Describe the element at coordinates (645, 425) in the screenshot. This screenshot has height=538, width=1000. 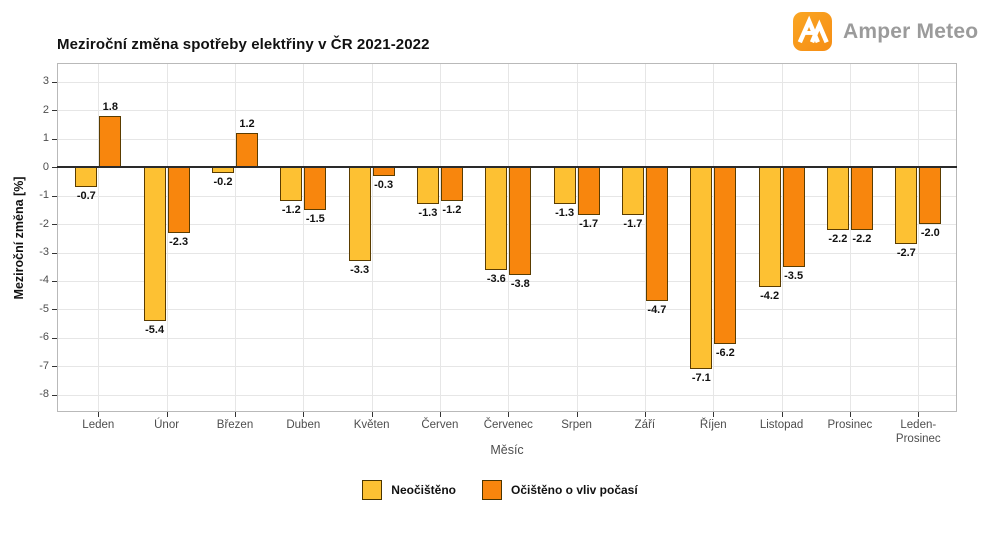
I see `x-tick-label: Září` at that location.